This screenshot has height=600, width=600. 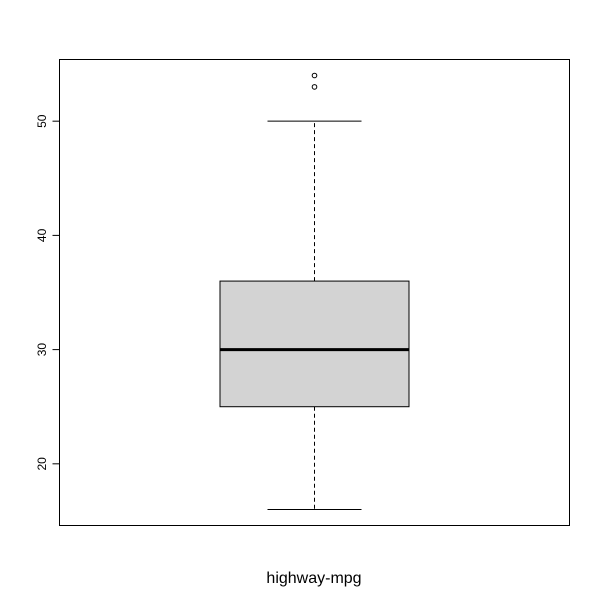 What do you see at coordinates (42, 121) in the screenshot?
I see `y-tick-label: 50` at bounding box center [42, 121].